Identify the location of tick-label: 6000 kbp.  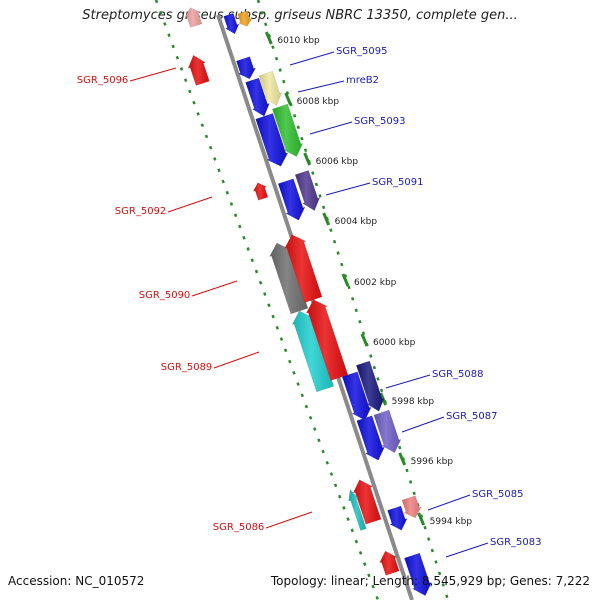
(394, 343).